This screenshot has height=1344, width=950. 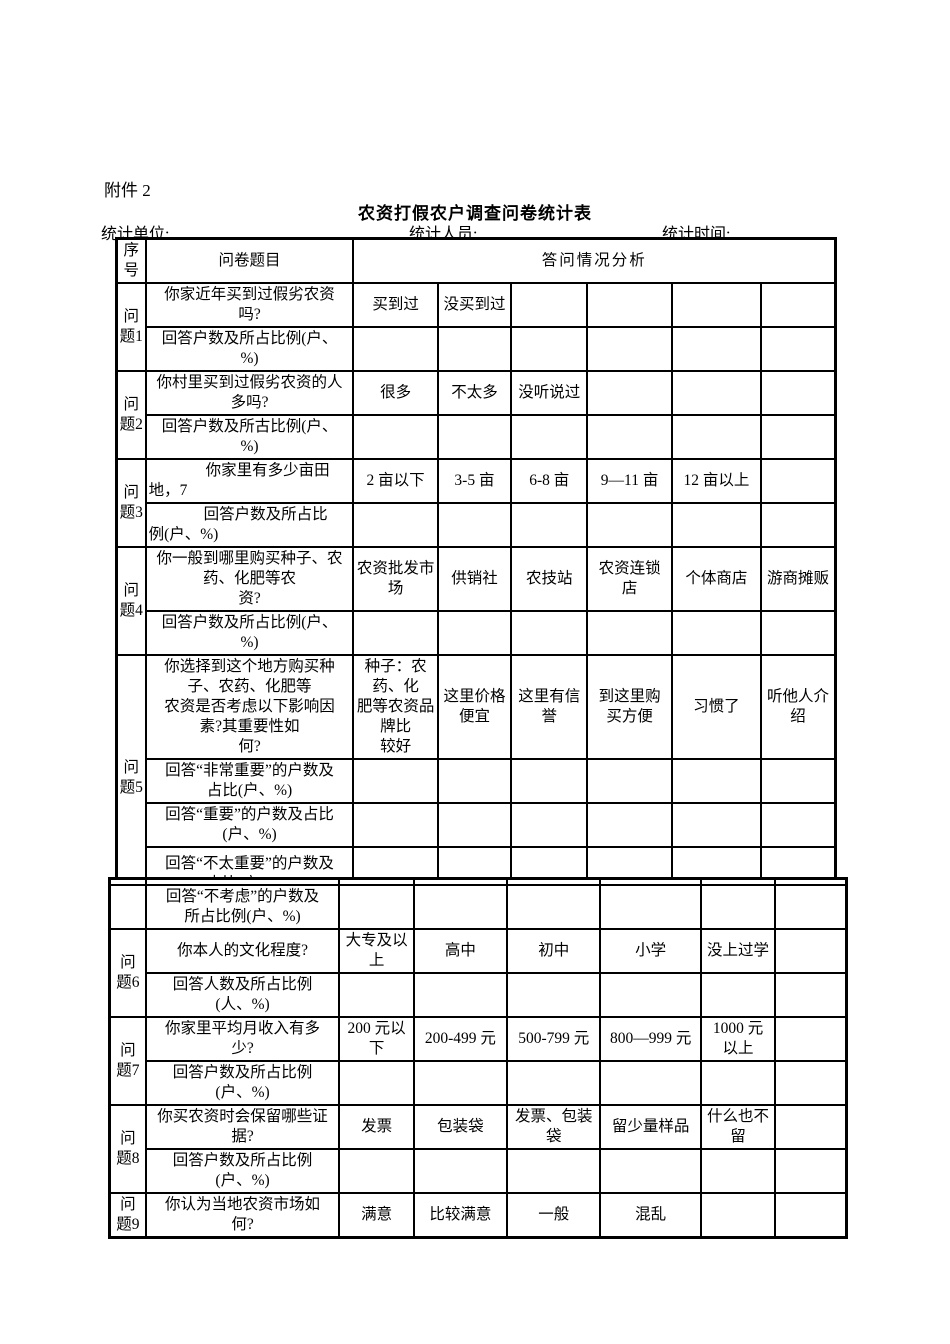 I want to click on q6-answer-label: 回答人数及所占比例 (人、%), so click(x=242, y=995).